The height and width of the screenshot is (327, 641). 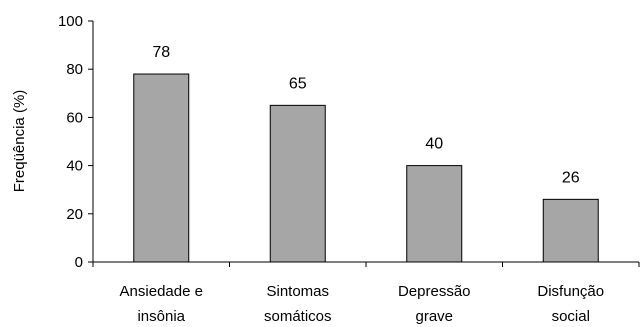 What do you see at coordinates (79, 262) in the screenshot?
I see `y-tick-label-0: 0` at bounding box center [79, 262].